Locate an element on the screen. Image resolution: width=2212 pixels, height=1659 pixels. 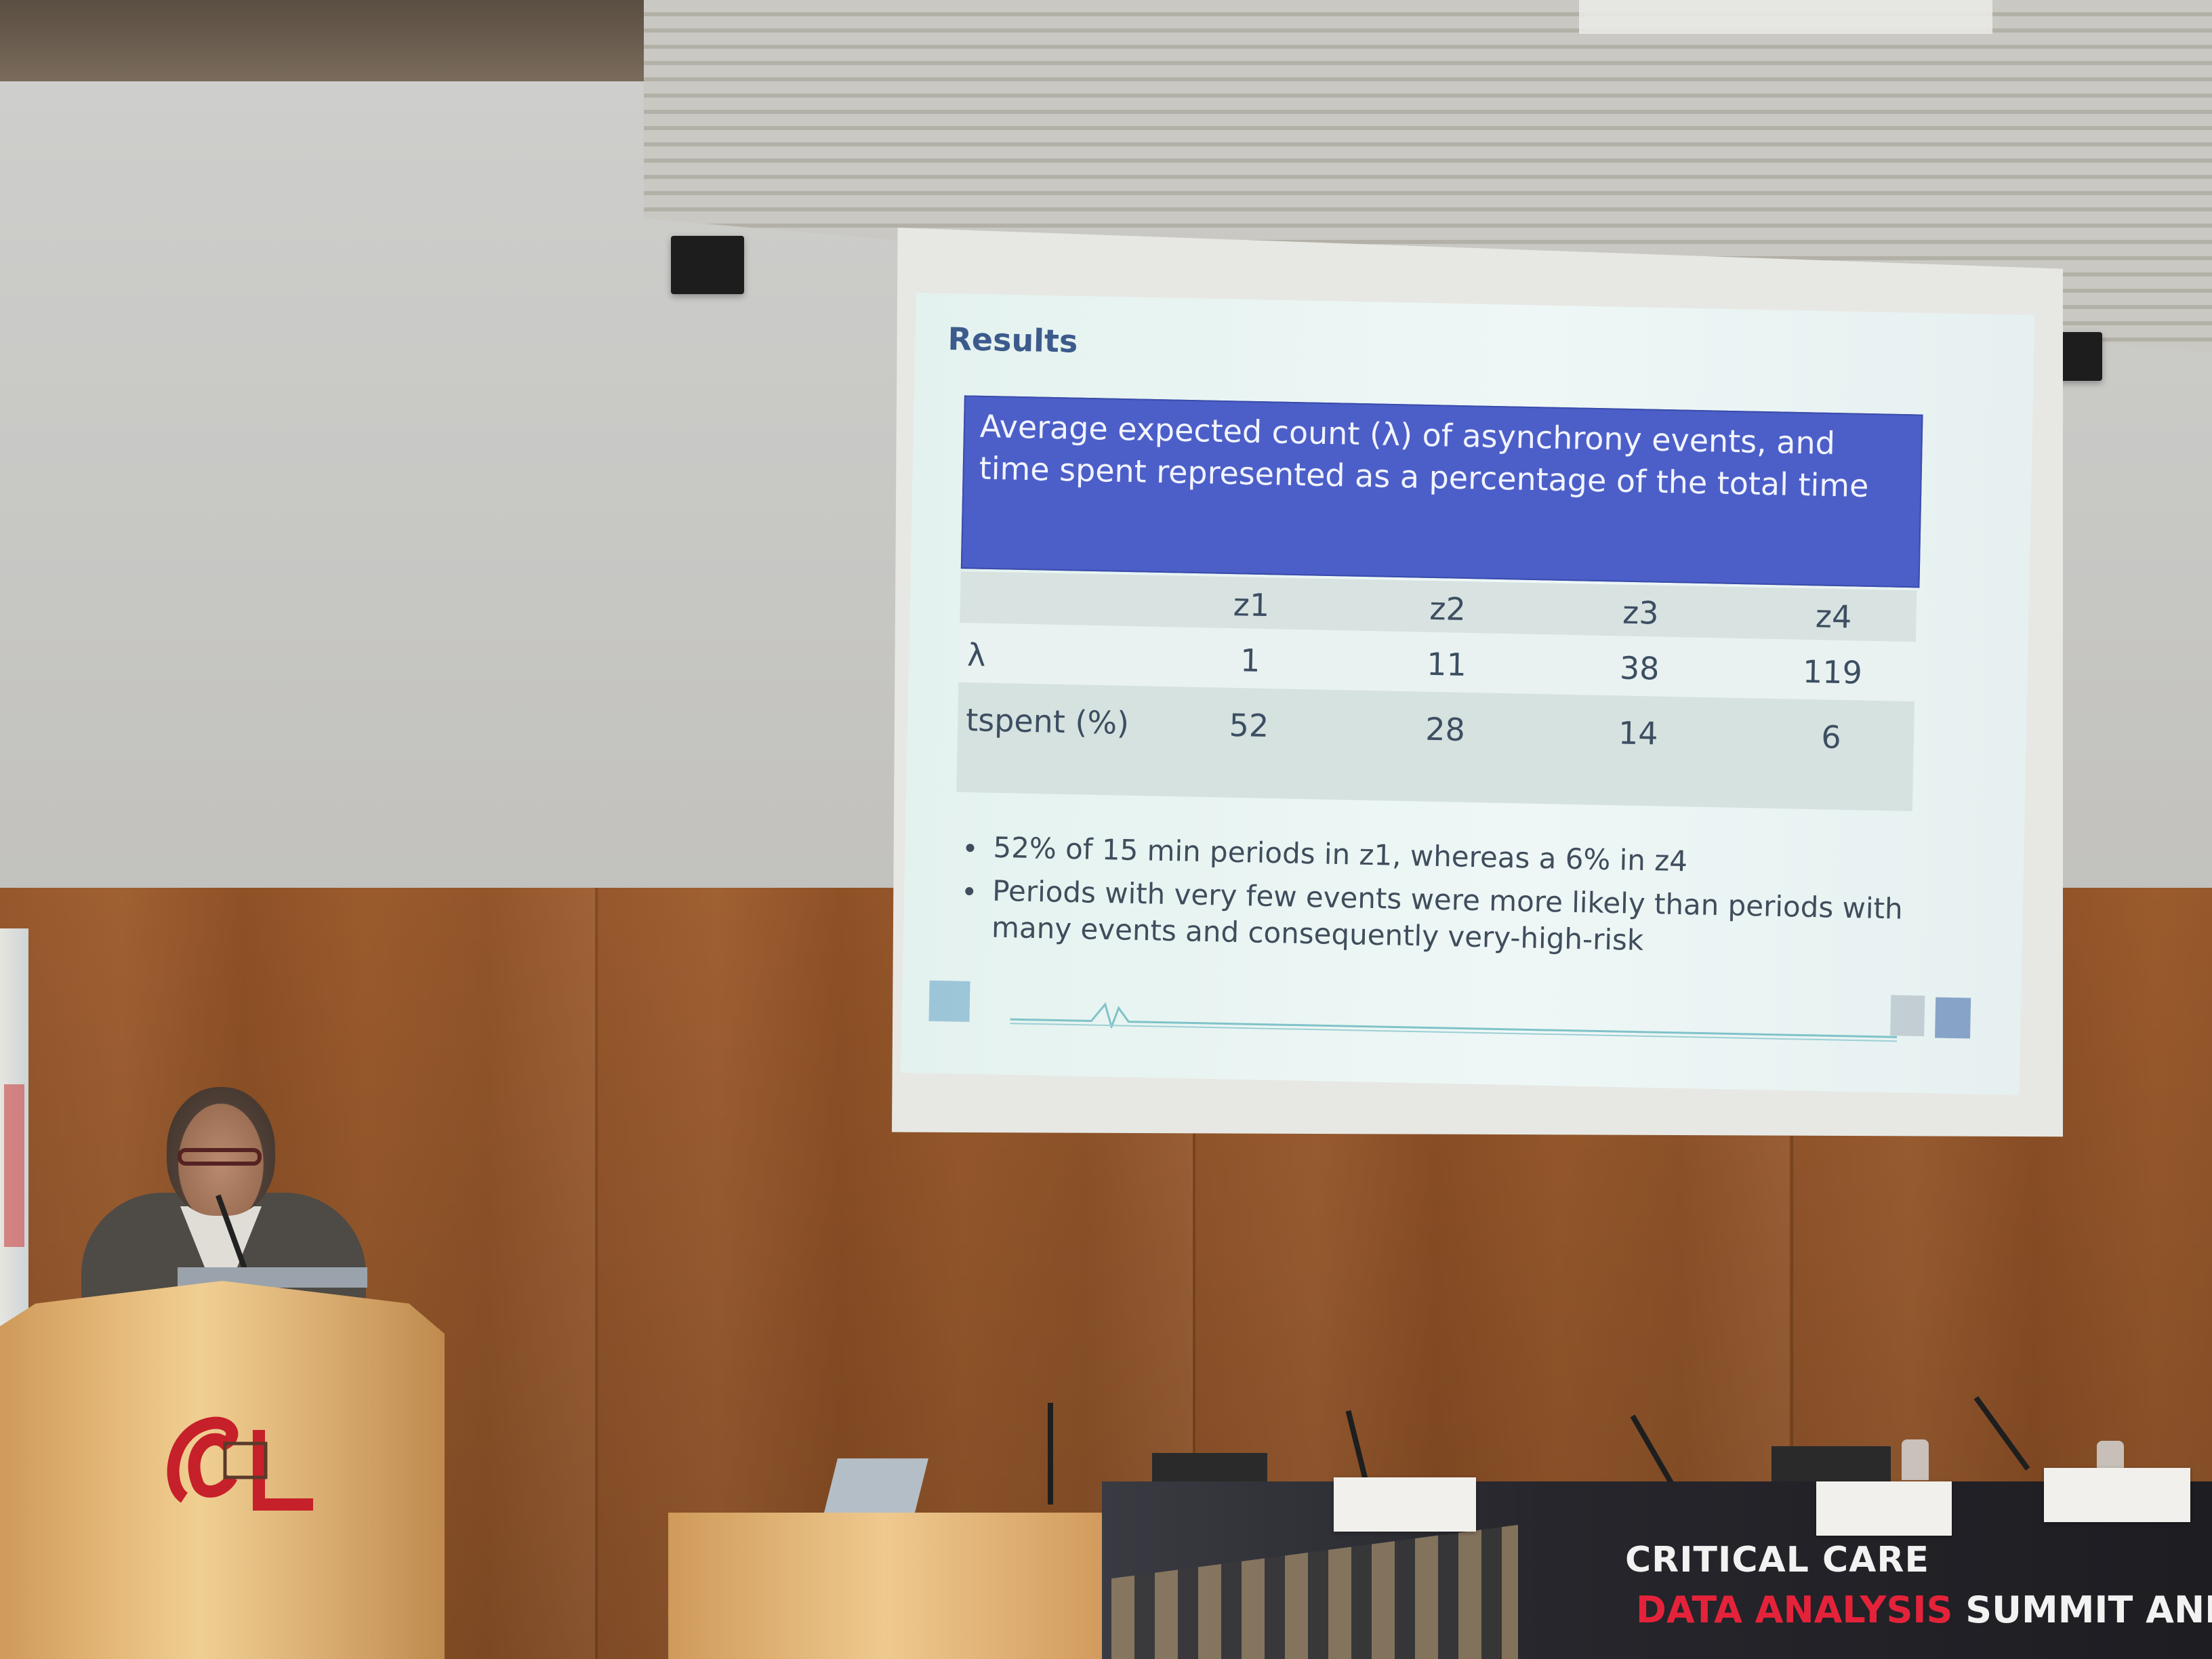
glasses-icon is located at coordinates (220, 1157).